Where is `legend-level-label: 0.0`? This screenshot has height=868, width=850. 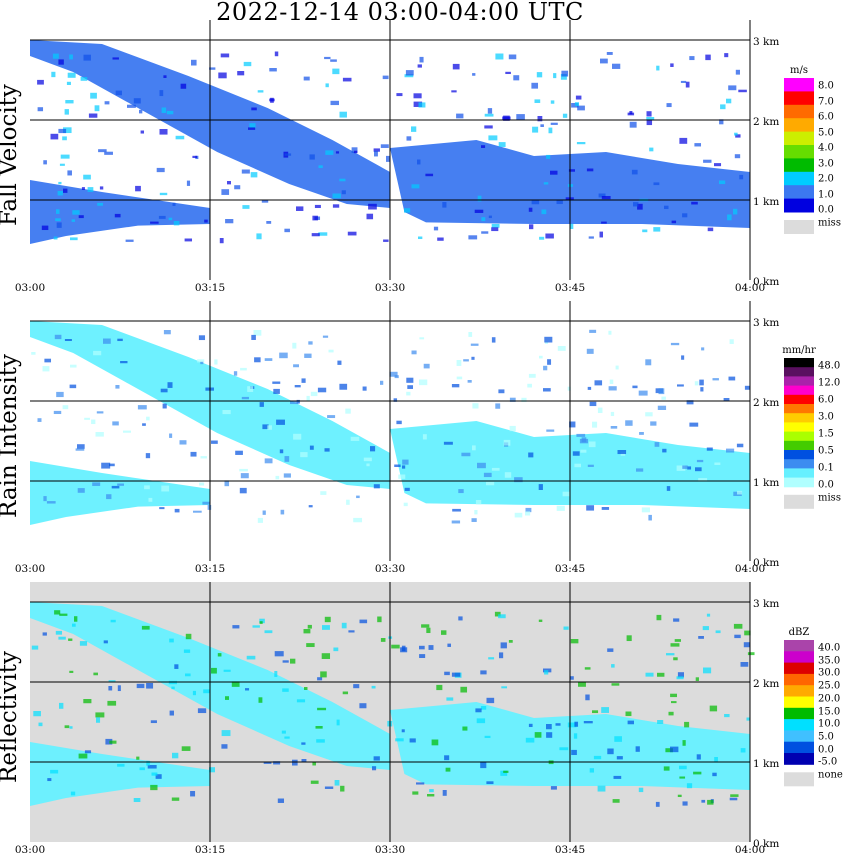 legend-level-label: 0.0 is located at coordinates (826, 485).